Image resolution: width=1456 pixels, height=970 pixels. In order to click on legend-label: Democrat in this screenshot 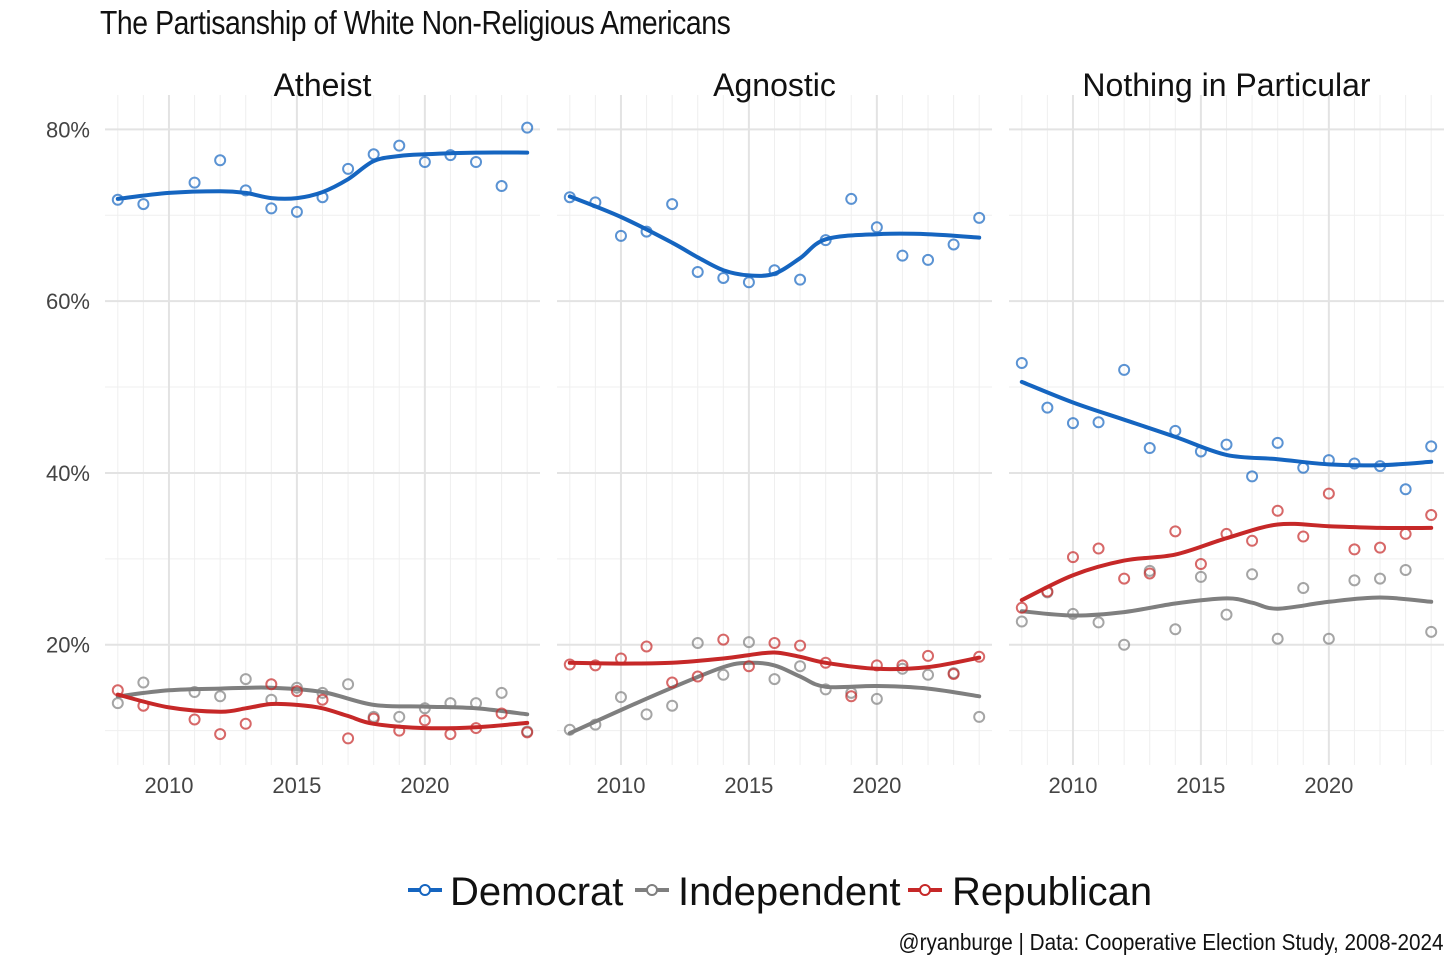, I will do `click(536, 892)`.